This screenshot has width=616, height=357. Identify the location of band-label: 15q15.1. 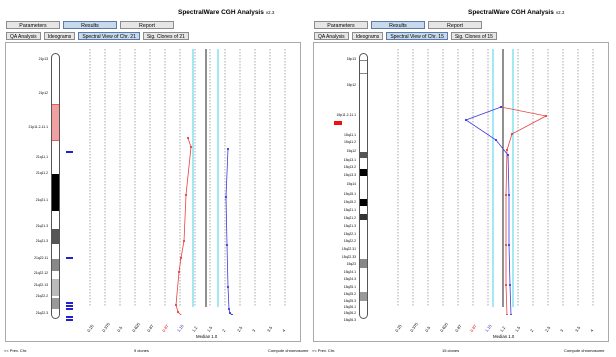
(349, 194).